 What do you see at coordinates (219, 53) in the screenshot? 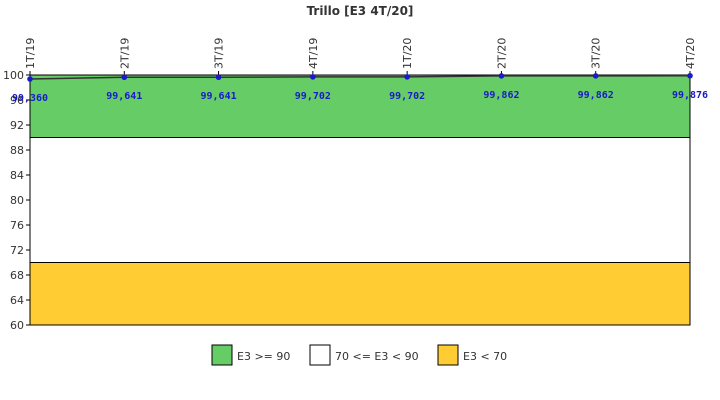
I see `x-tick-label: 3T/19` at bounding box center [219, 53].